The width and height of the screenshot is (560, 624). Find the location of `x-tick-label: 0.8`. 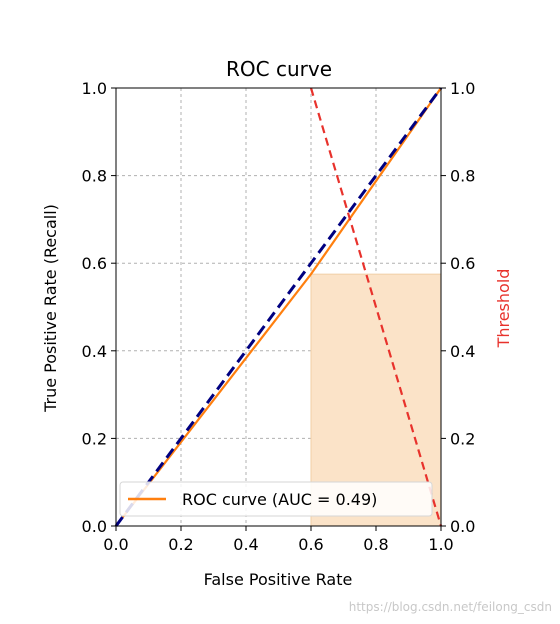

x-tick-label: 0.8 is located at coordinates (375, 544).